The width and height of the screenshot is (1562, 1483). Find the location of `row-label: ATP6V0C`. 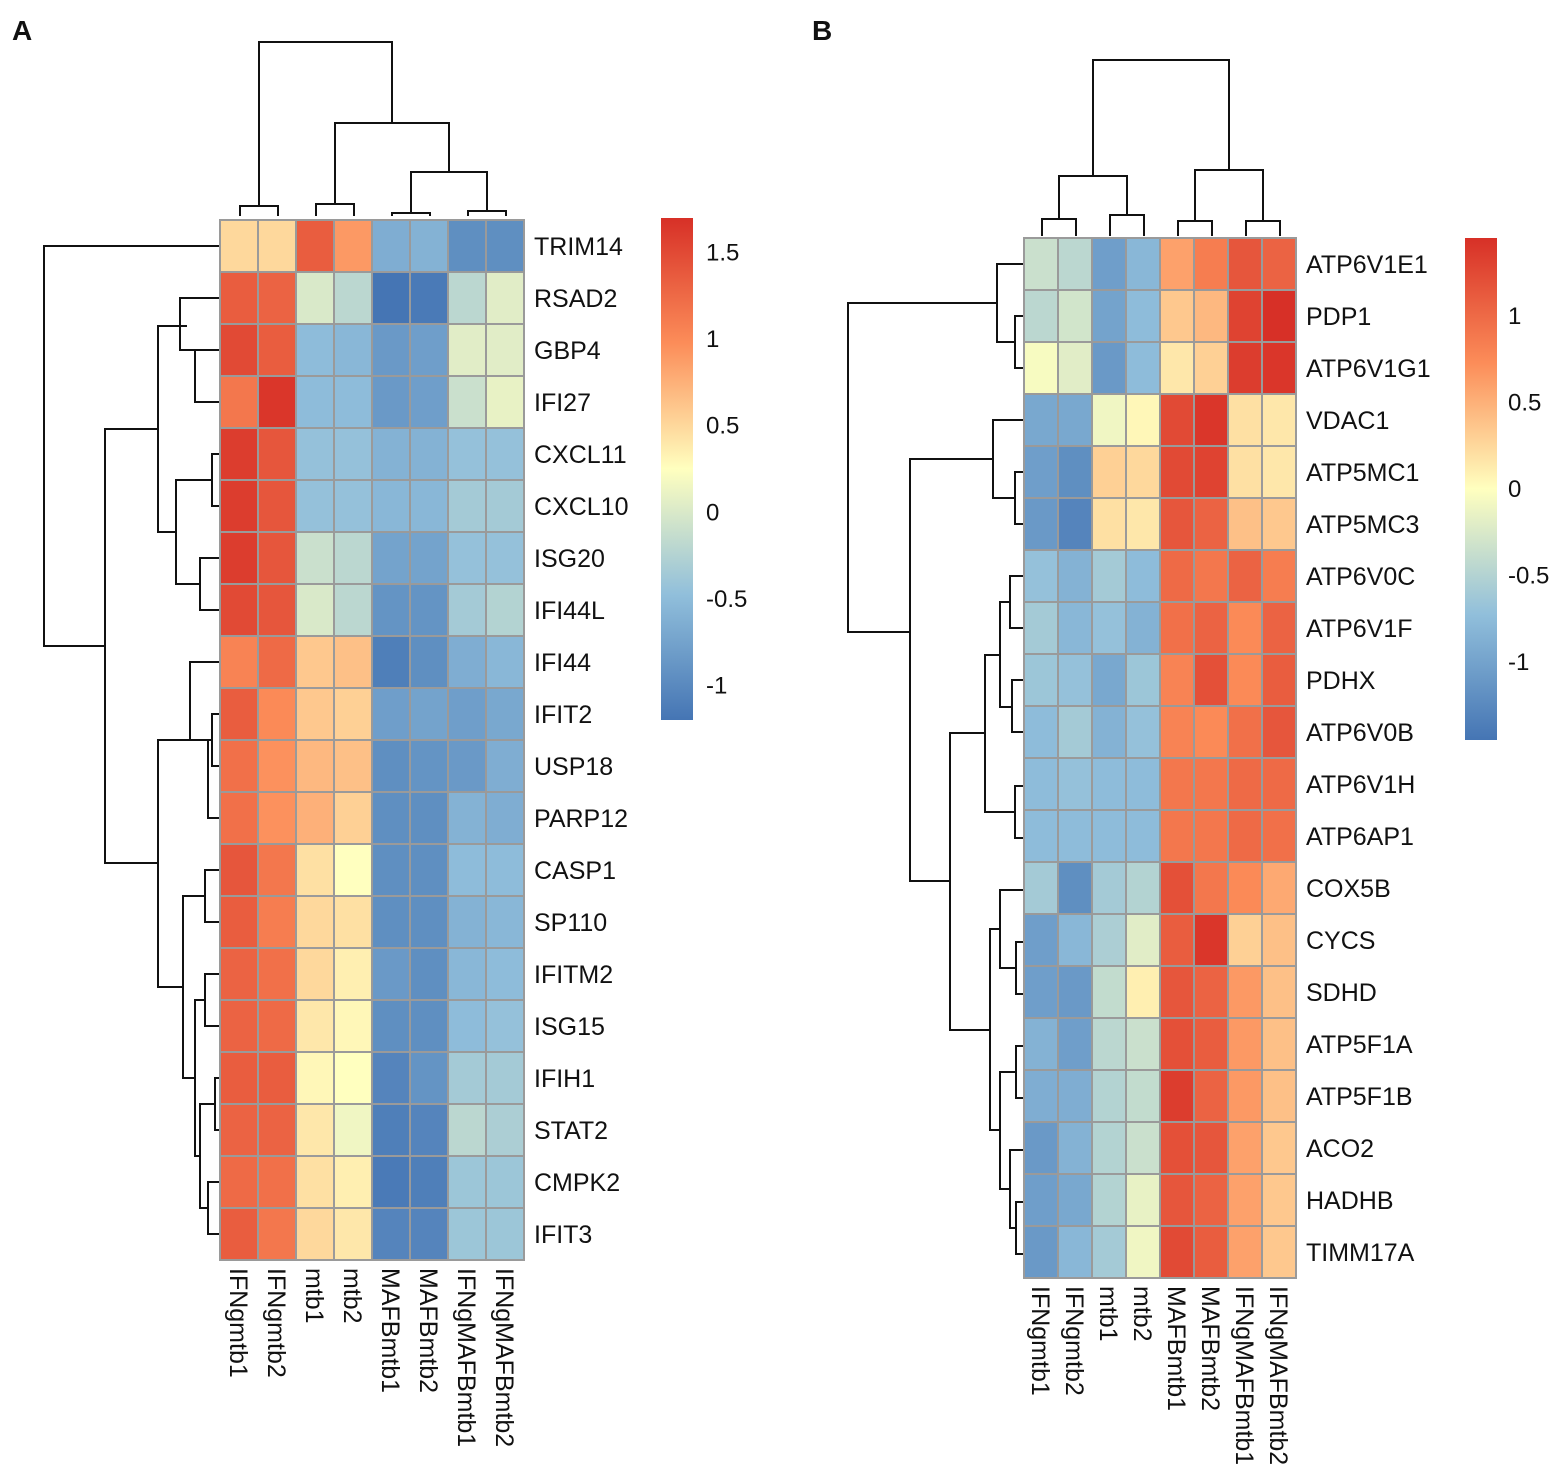

row-label: ATP6V0C is located at coordinates (1360, 577).